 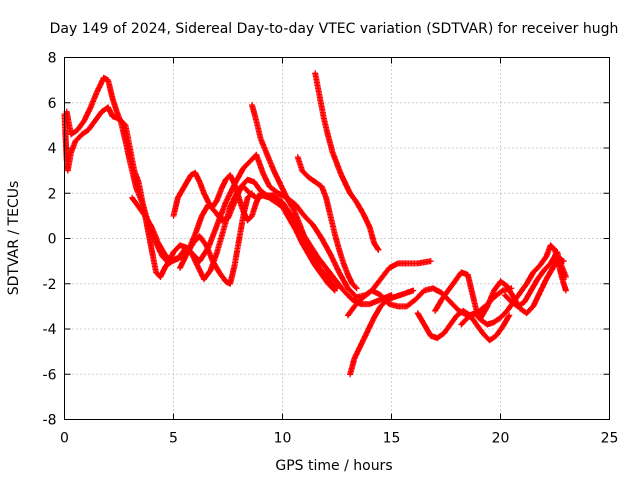 I want to click on series-arc5, so click(x=216, y=238).